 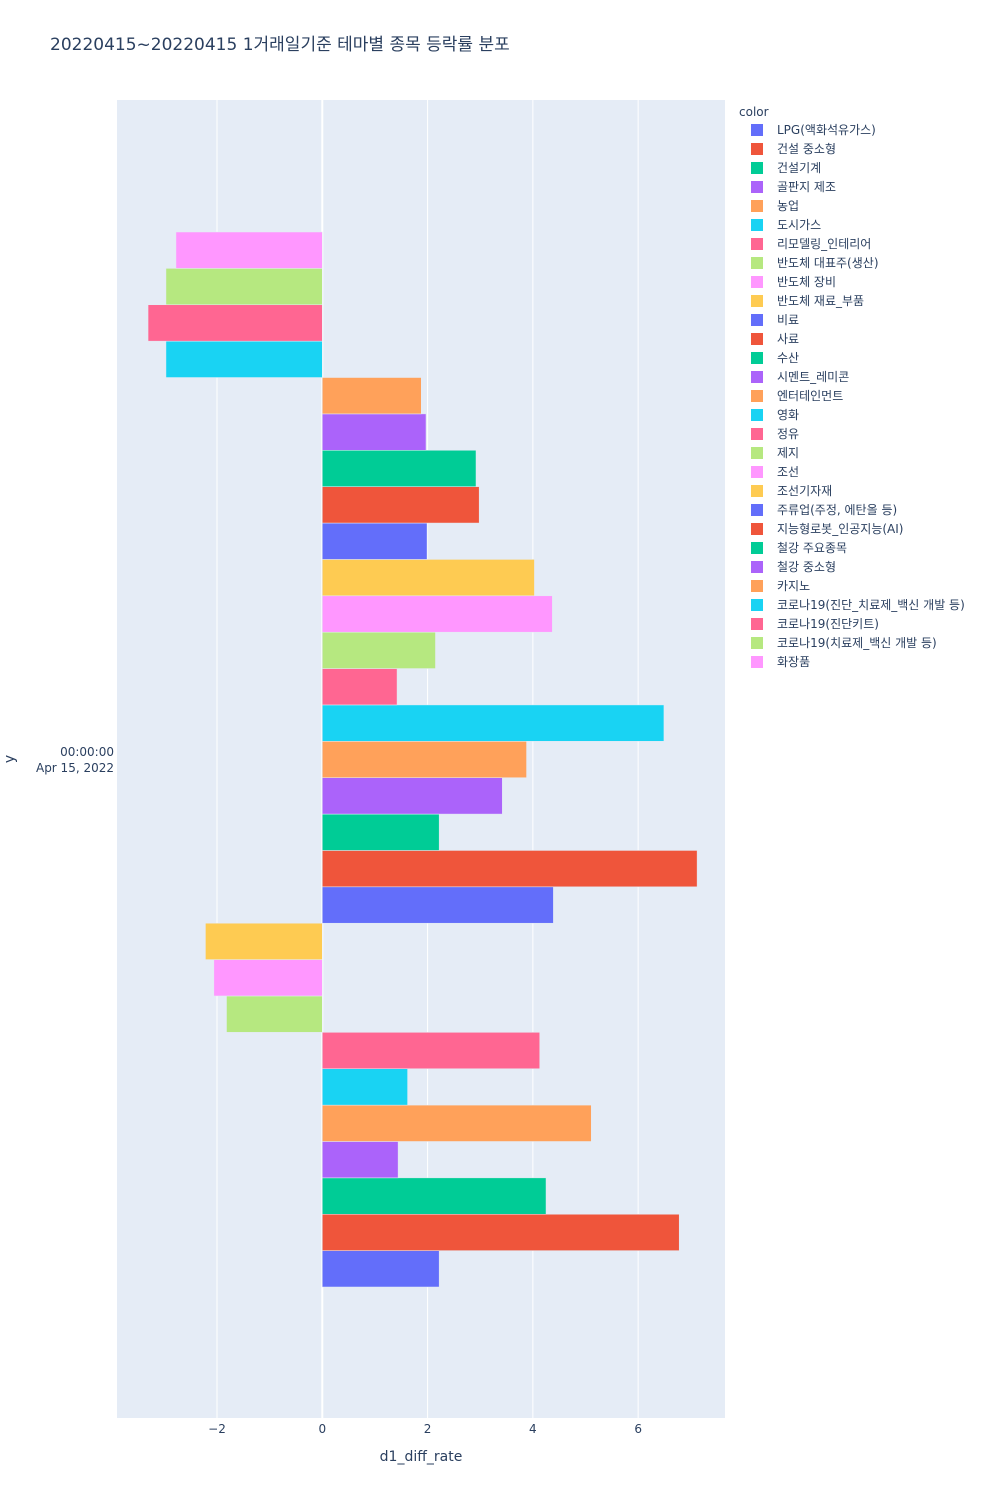 I want to click on legend-label: 리모델링_인테리어, so click(x=824, y=244).